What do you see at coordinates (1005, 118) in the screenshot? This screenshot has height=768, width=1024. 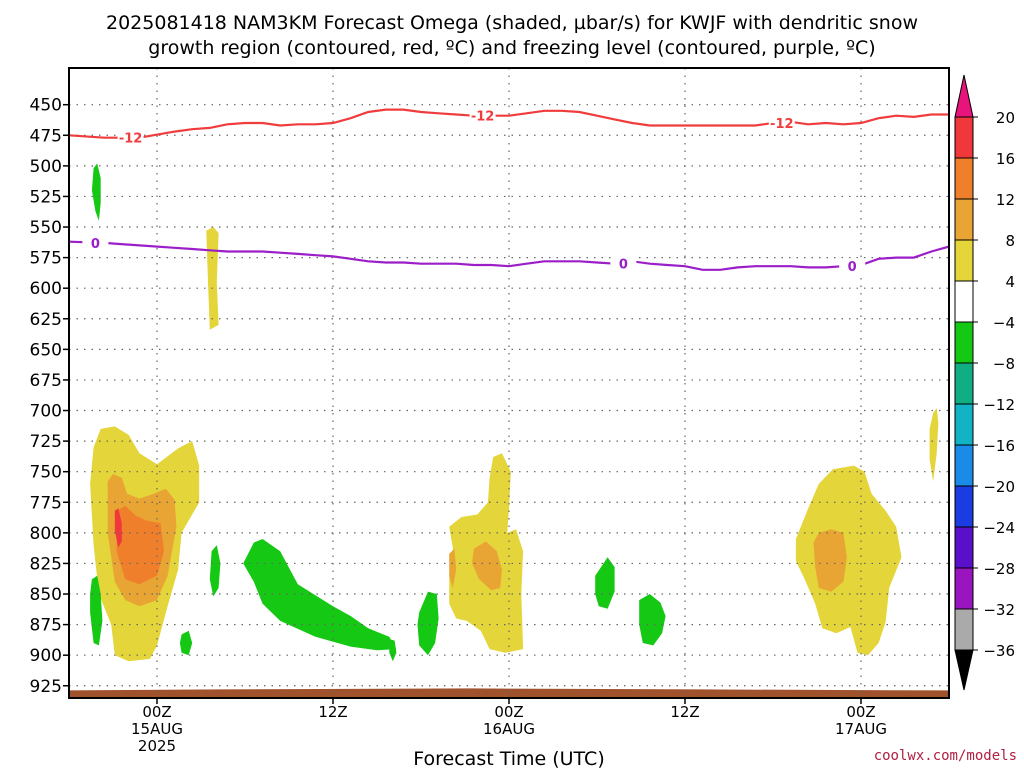 I see `colorbar-label-0: 20` at bounding box center [1005, 118].